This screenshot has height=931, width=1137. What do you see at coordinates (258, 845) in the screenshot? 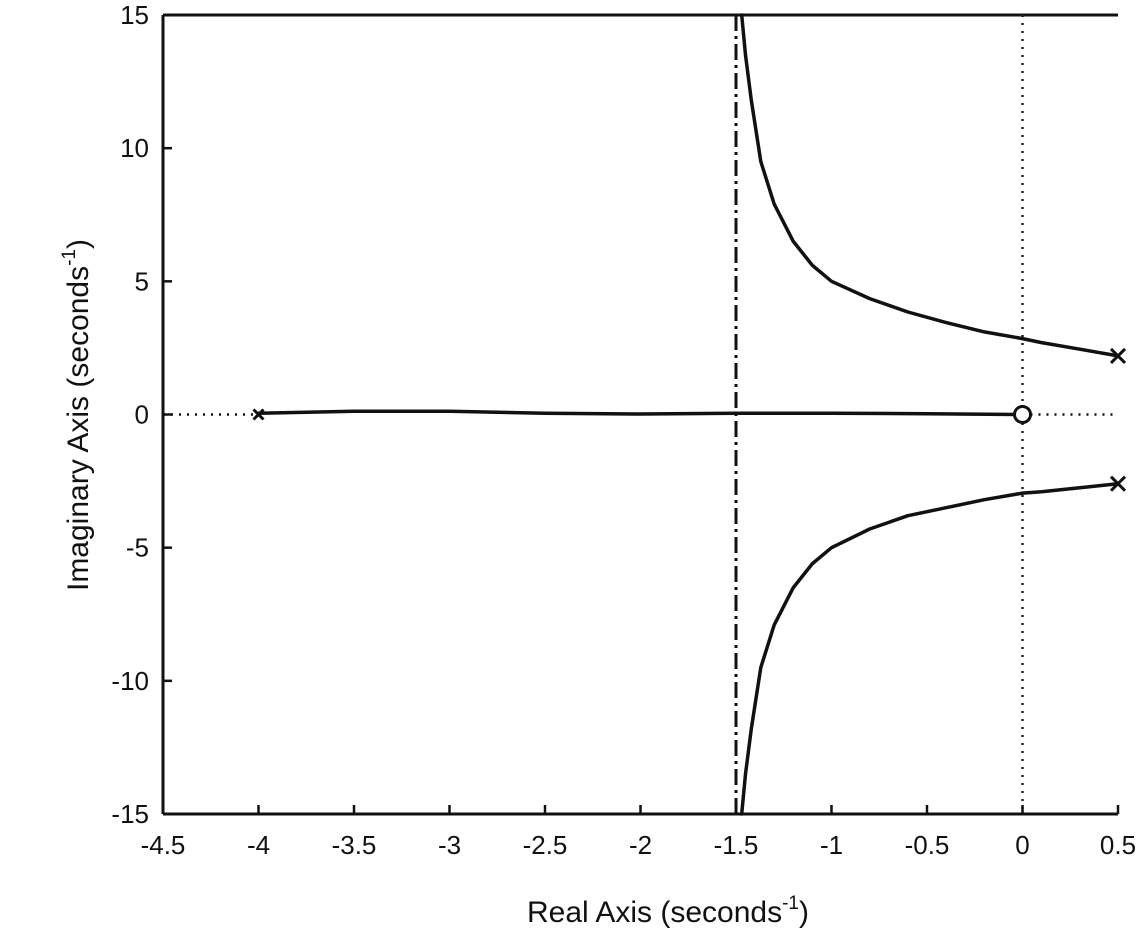
I see `x-tick-label: -4` at bounding box center [258, 845].